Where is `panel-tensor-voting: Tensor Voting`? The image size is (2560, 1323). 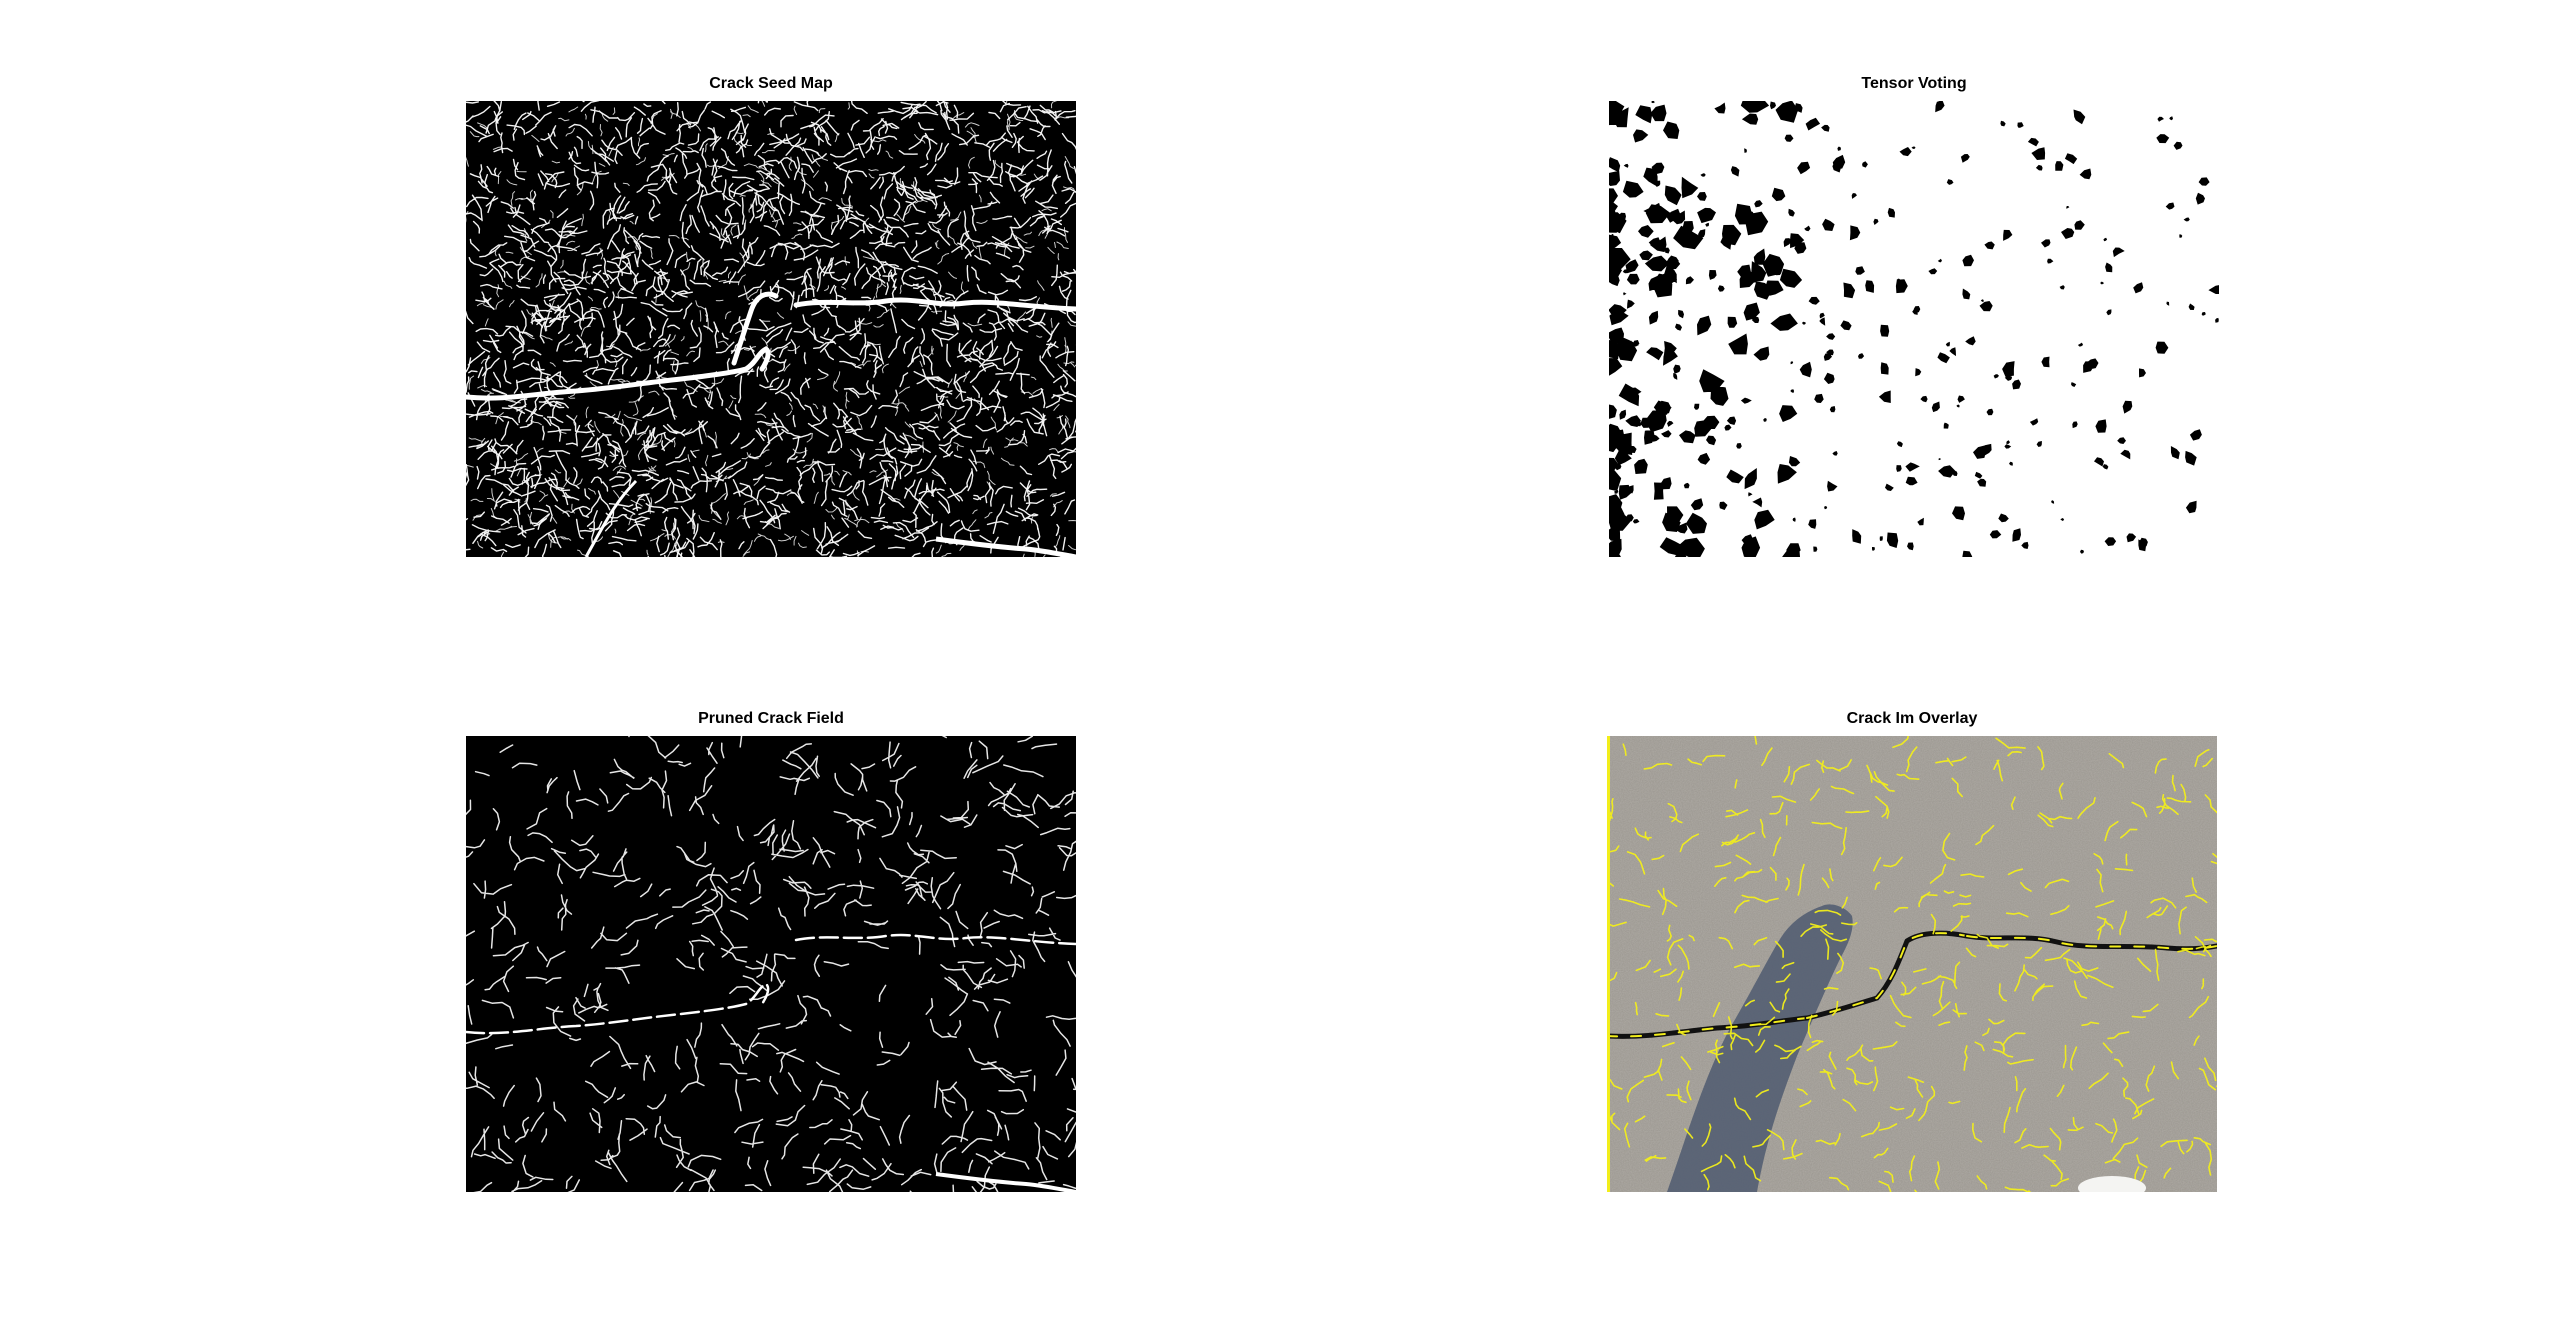 panel-tensor-voting: Tensor Voting is located at coordinates (1914, 329).